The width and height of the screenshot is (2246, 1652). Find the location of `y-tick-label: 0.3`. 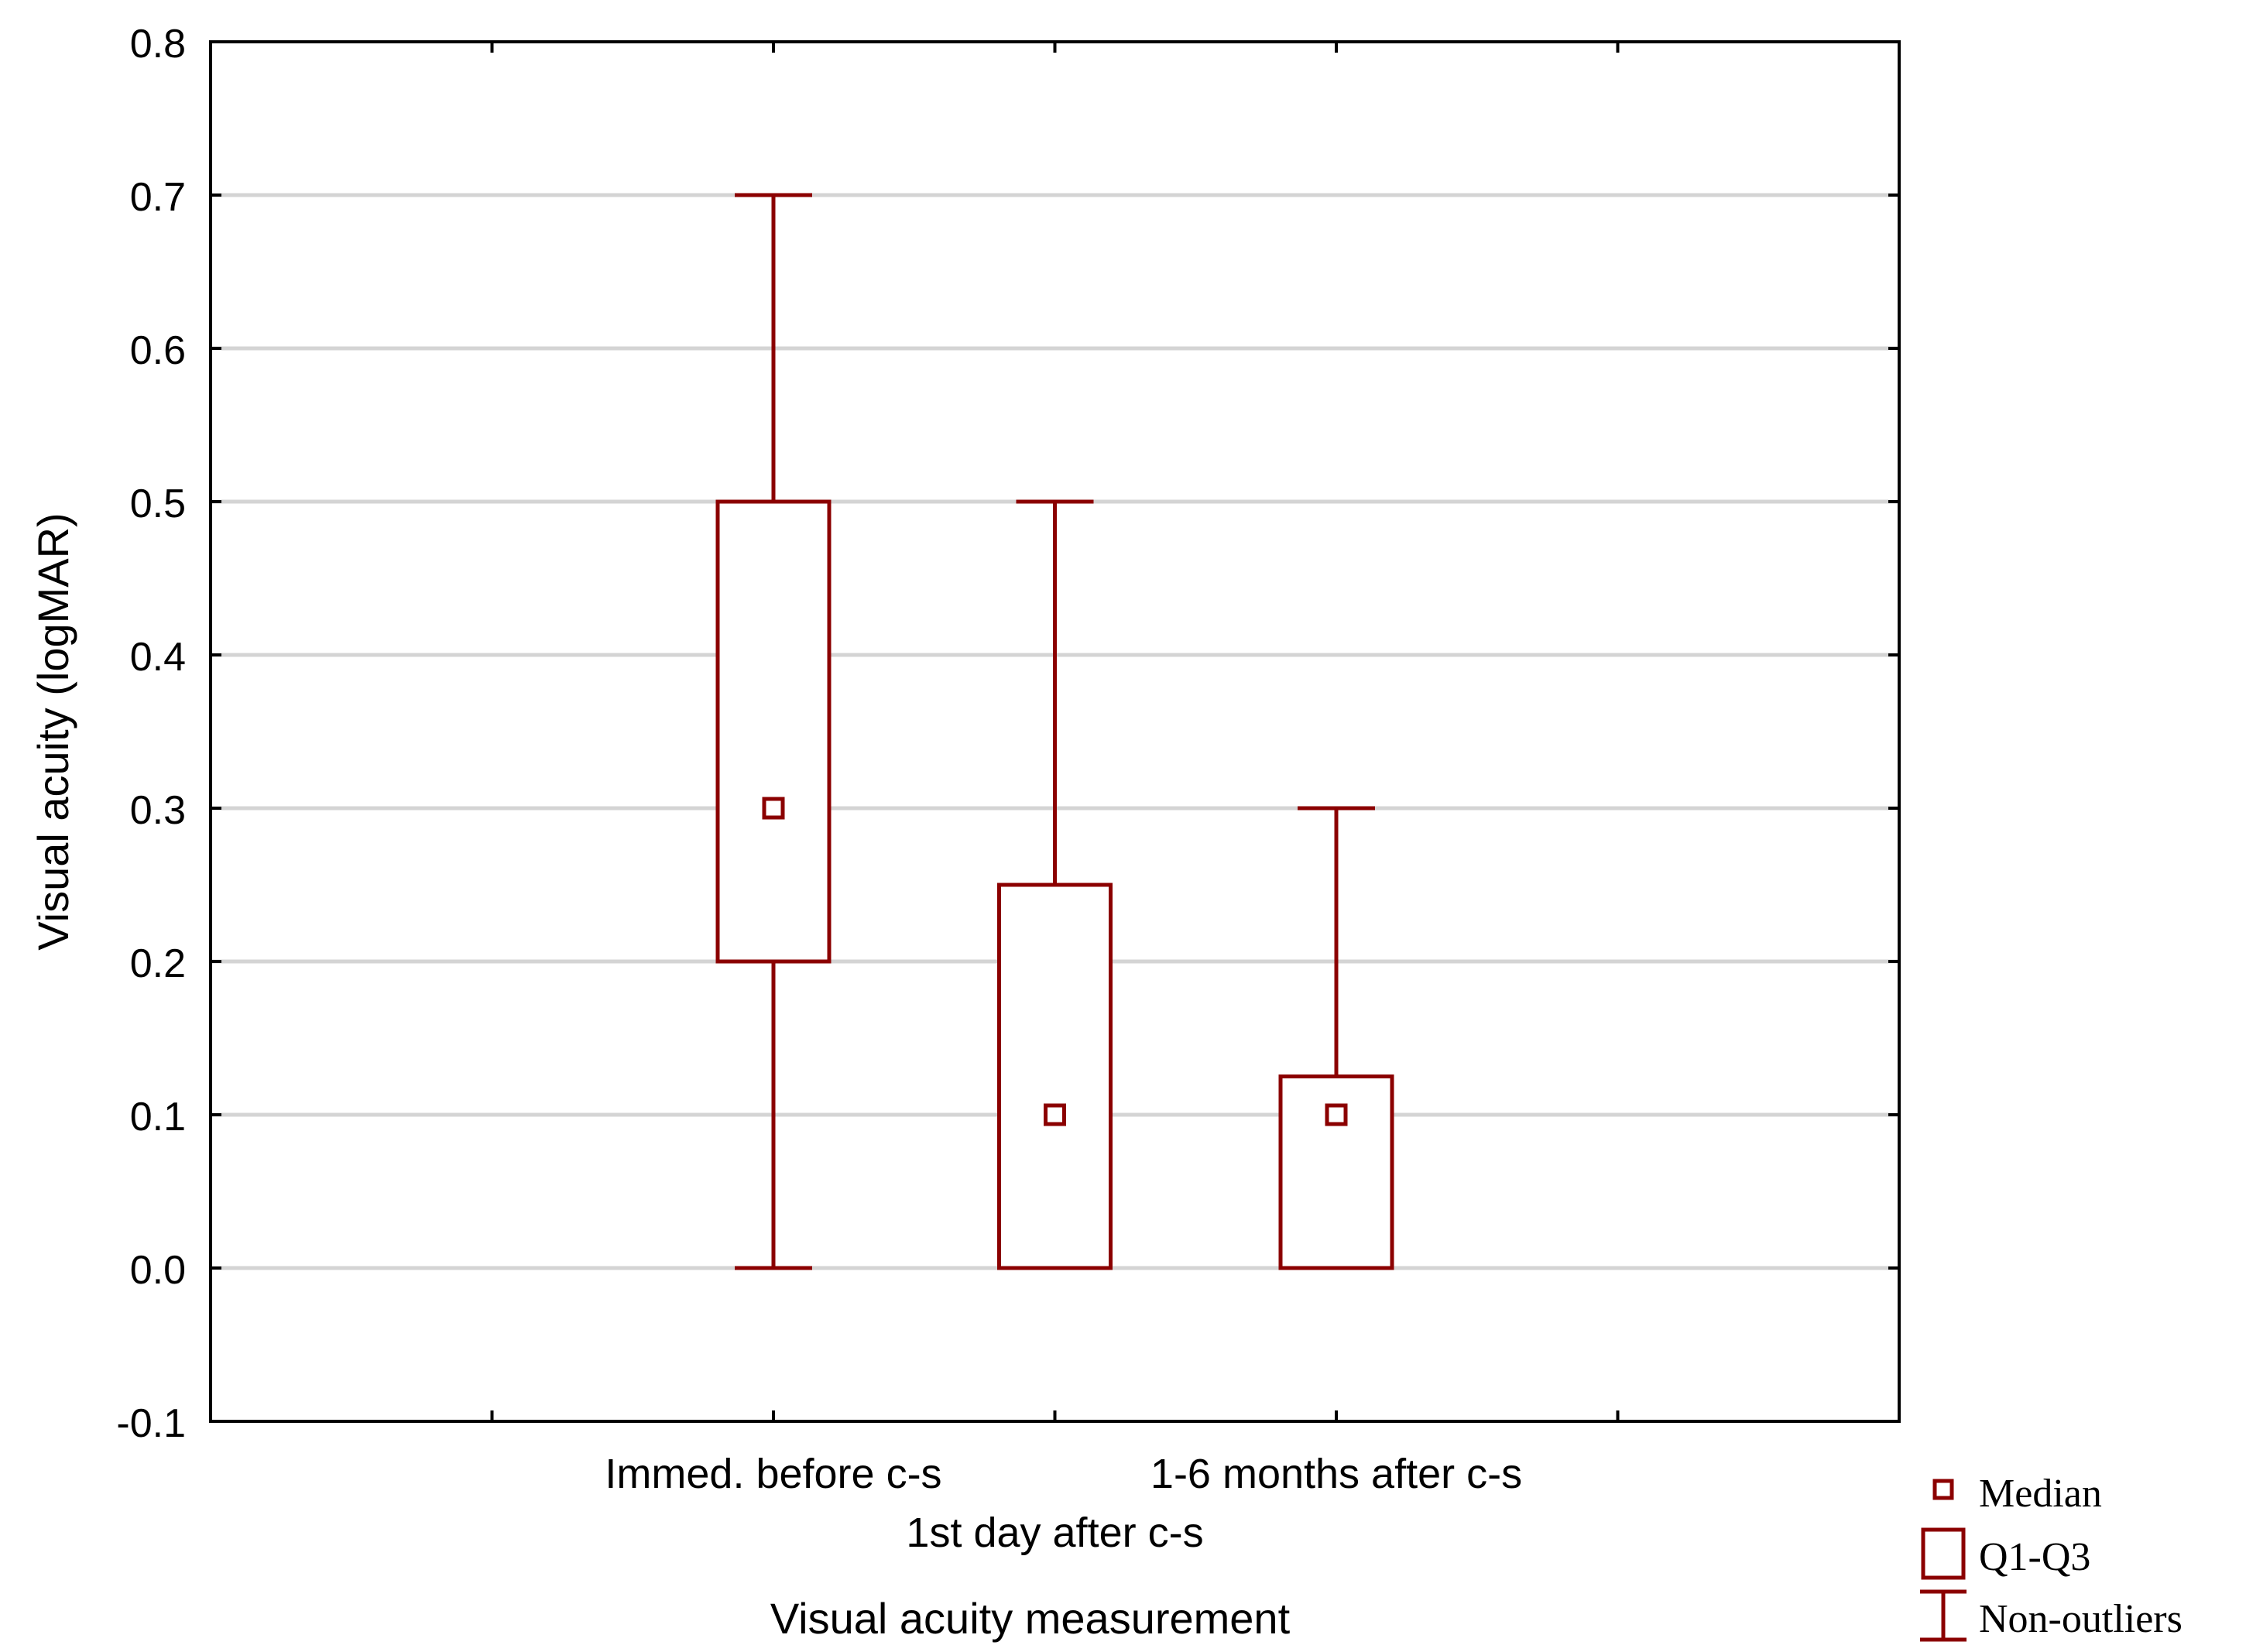

y-tick-label: 0.3 is located at coordinates (158, 810).